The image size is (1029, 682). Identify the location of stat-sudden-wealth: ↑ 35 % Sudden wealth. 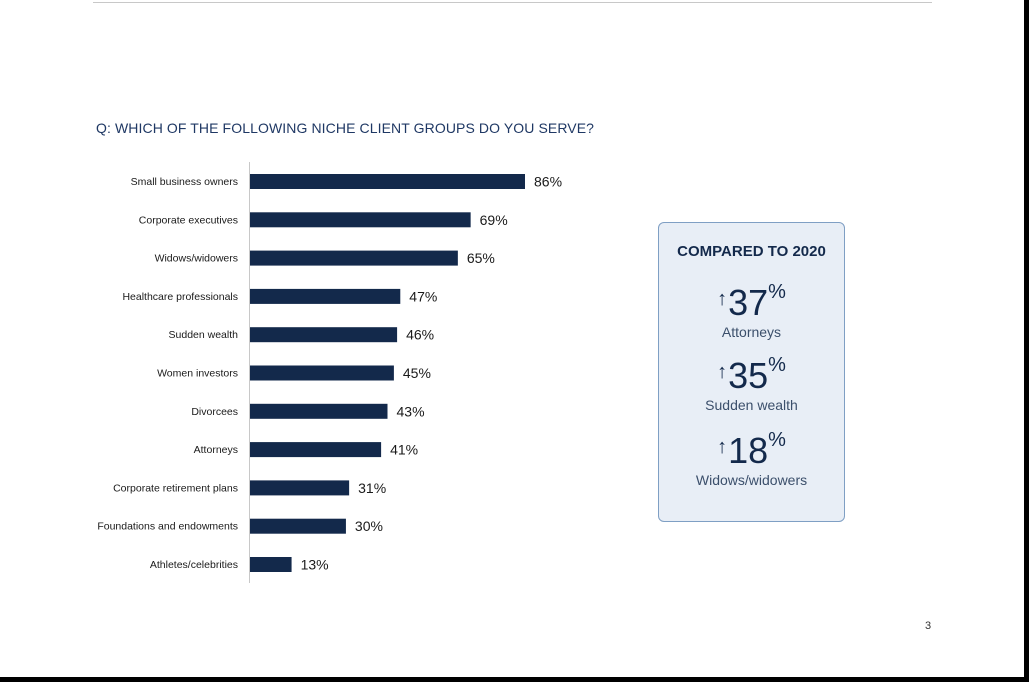
(751, 383).